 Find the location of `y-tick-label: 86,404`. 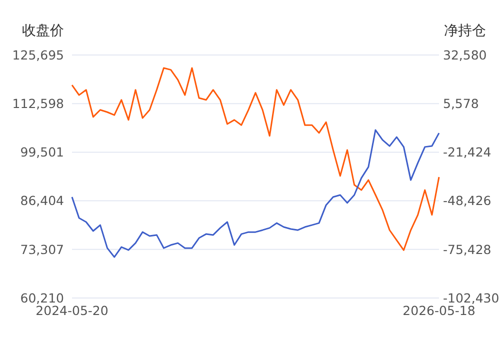

y-tick-label: 86,404 is located at coordinates (42, 200).